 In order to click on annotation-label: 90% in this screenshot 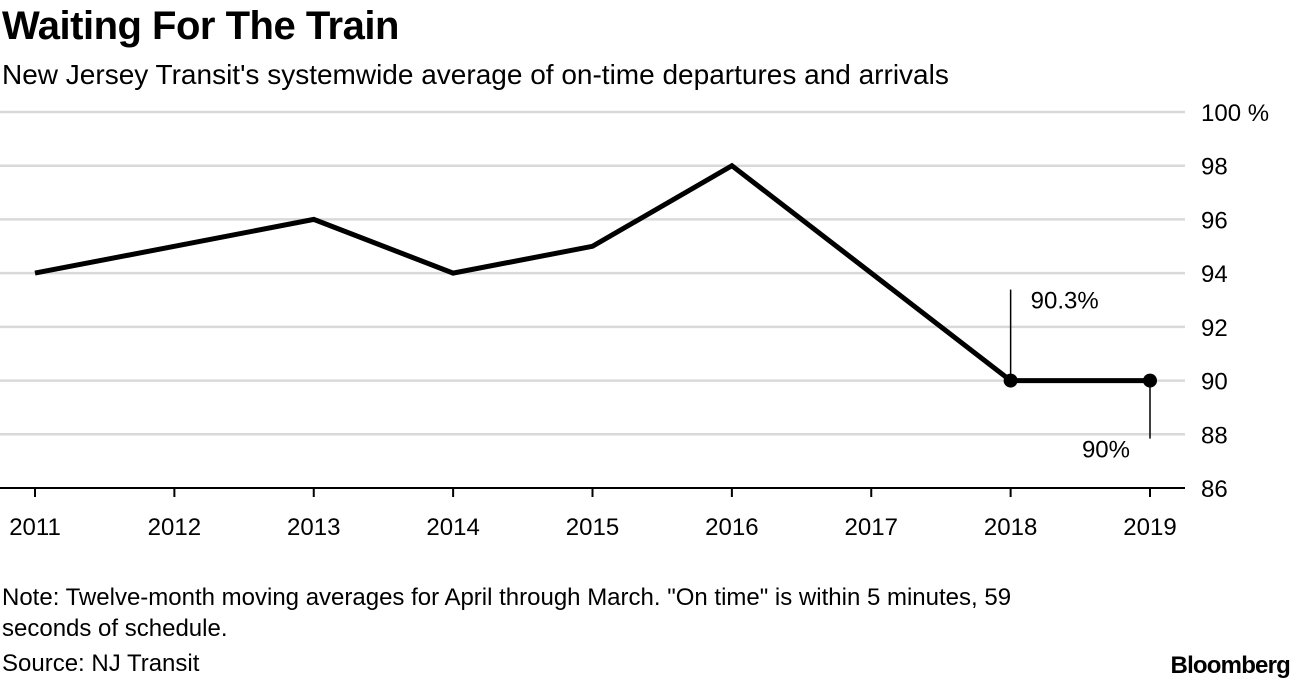, I will do `click(1106, 450)`.